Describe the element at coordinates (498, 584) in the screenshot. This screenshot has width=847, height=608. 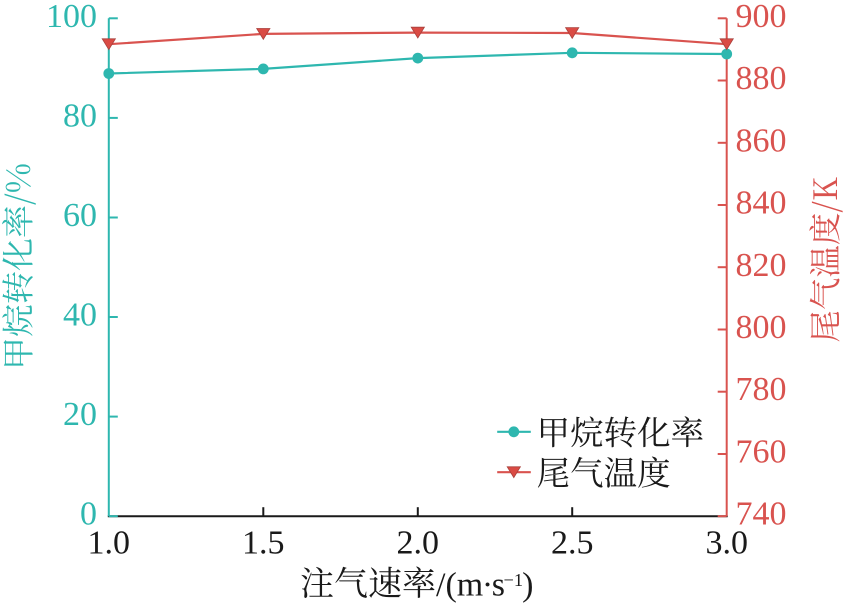
I see `svg-text: s` at that location.